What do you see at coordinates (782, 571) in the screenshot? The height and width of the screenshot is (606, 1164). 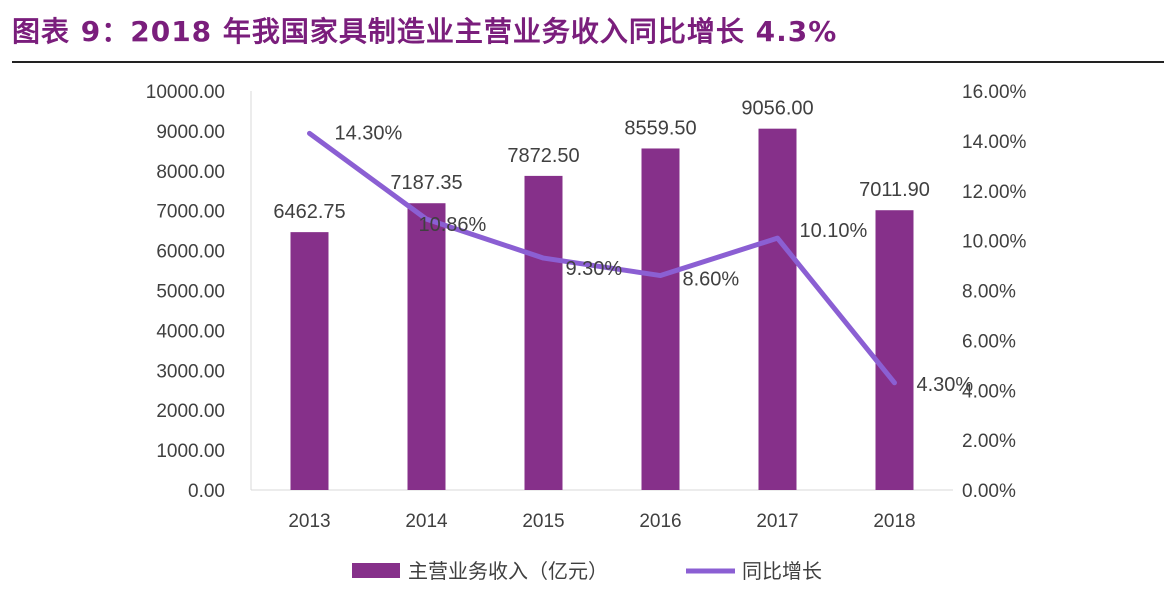 I see `legend-line-label: 同比增长` at bounding box center [782, 571].